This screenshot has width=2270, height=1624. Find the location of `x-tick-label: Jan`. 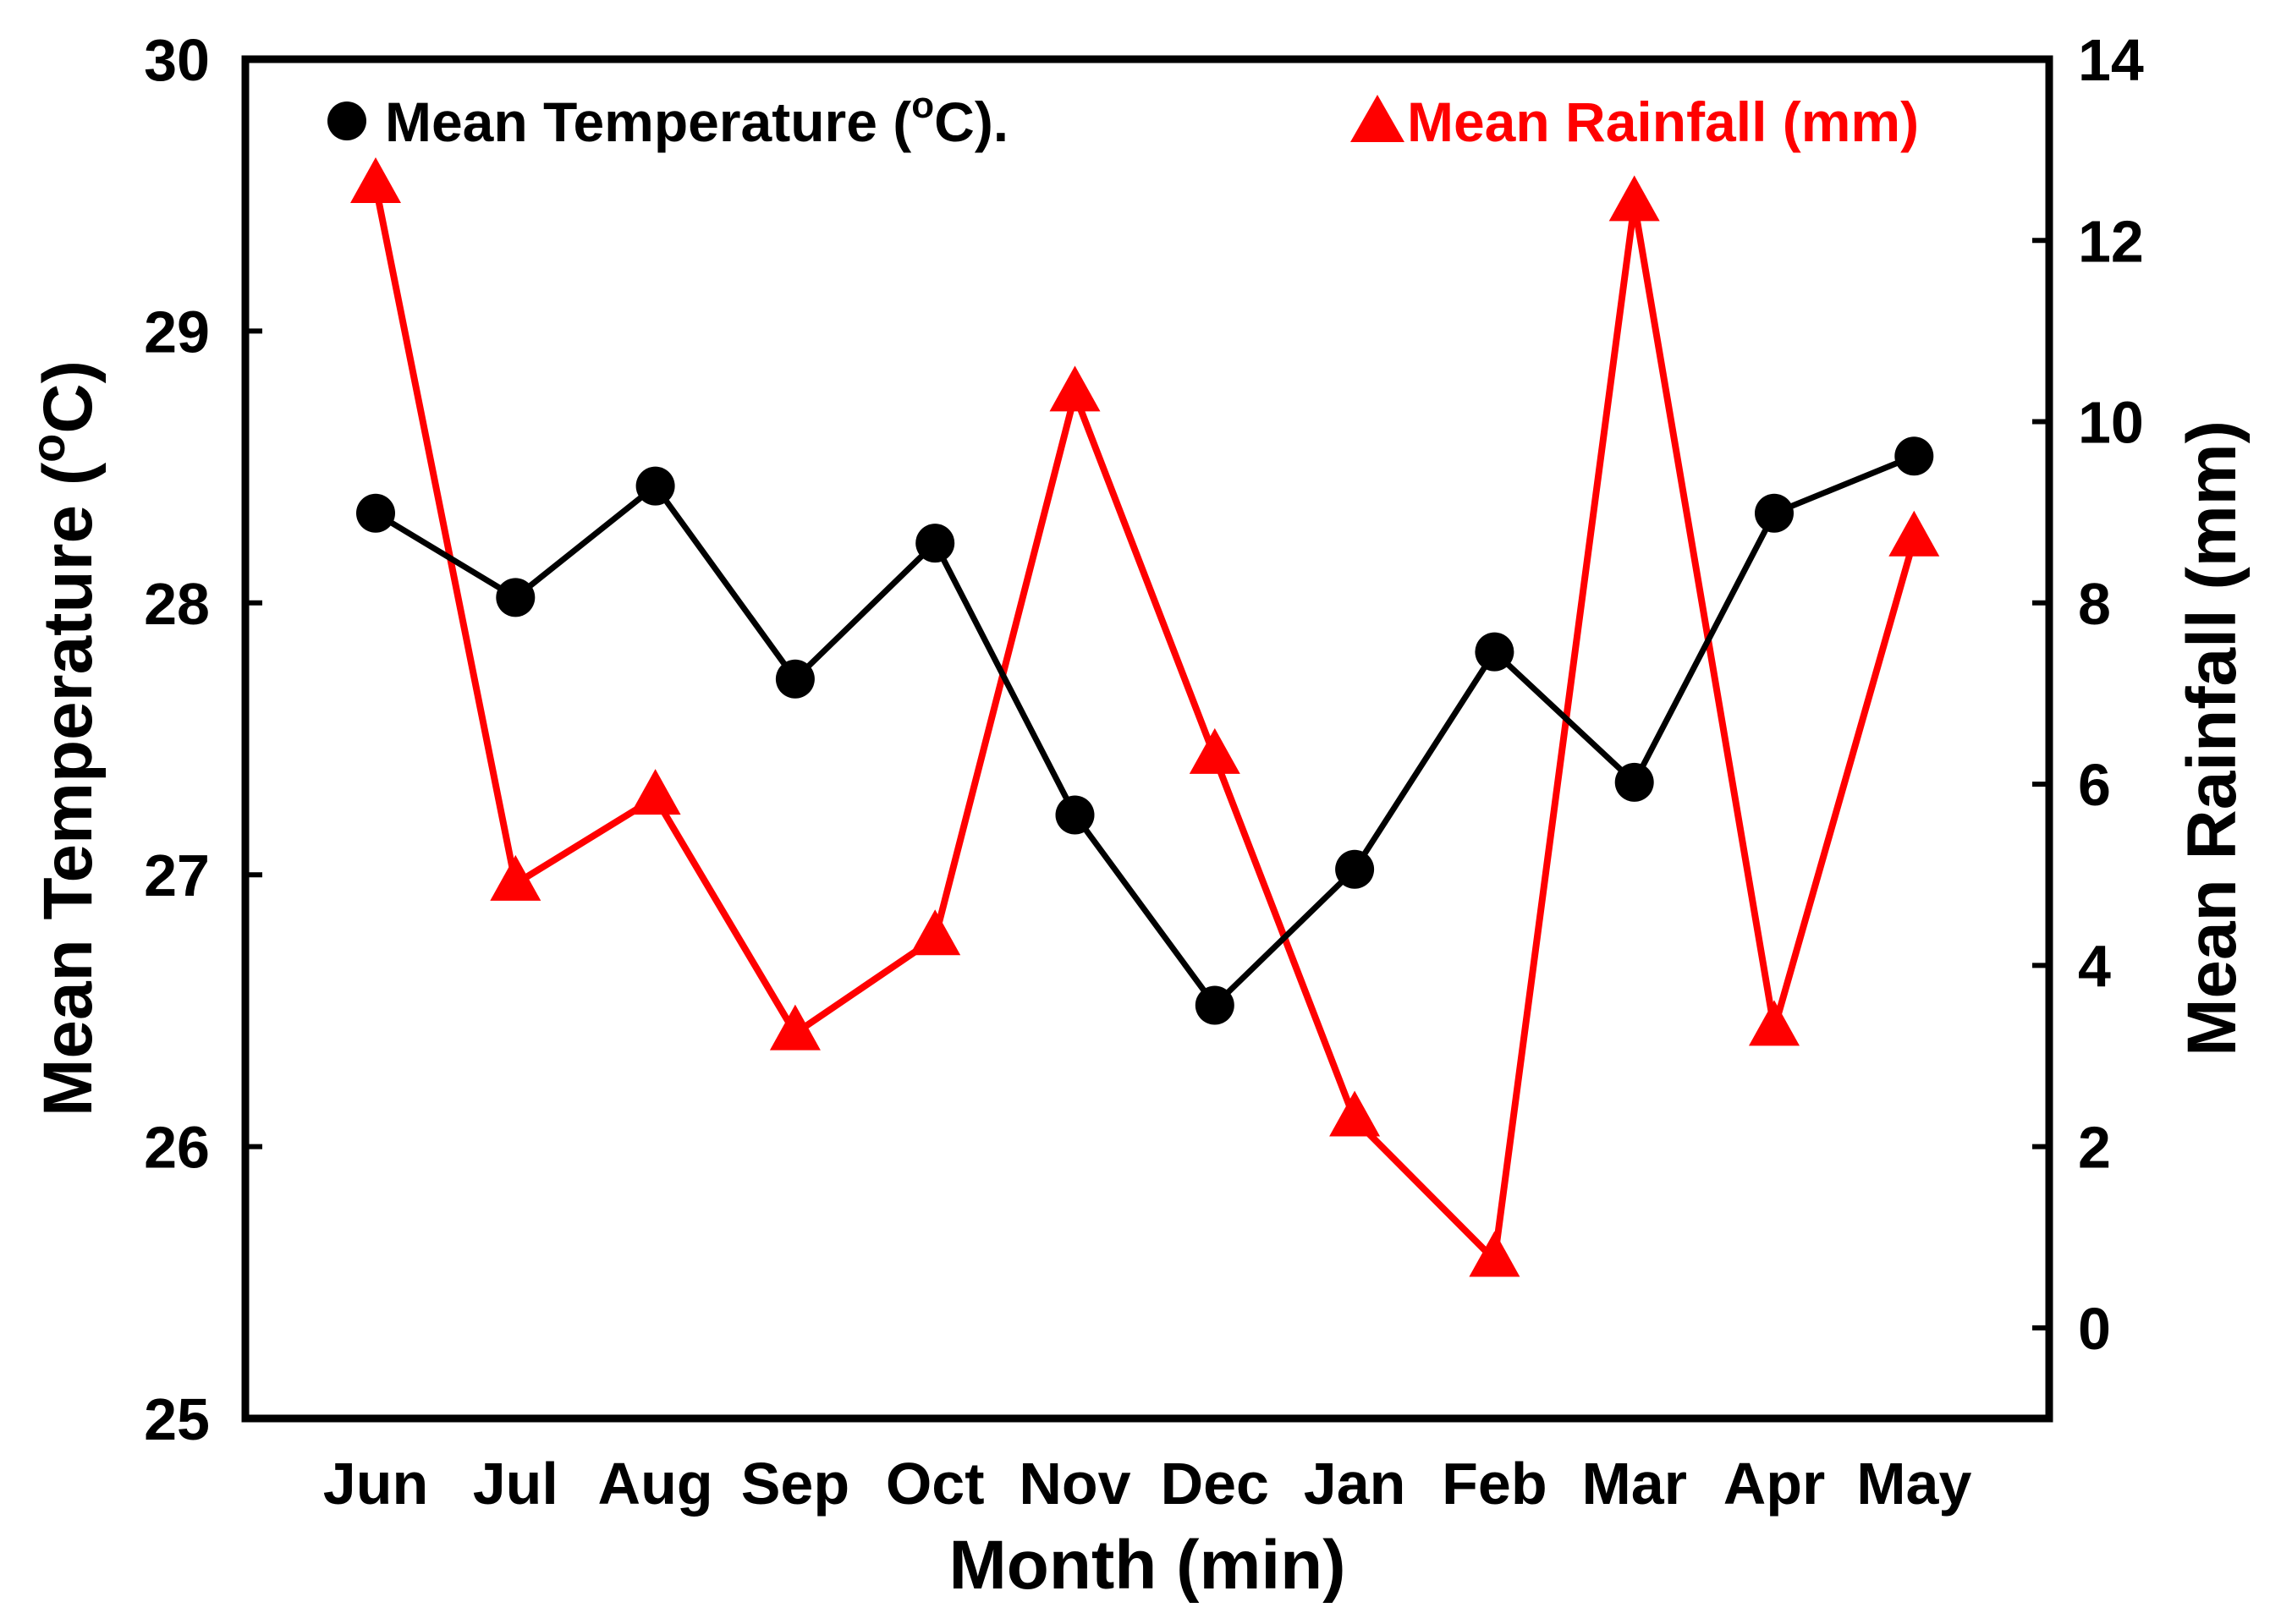

x-tick-label: Jan is located at coordinates (1355, 1484).